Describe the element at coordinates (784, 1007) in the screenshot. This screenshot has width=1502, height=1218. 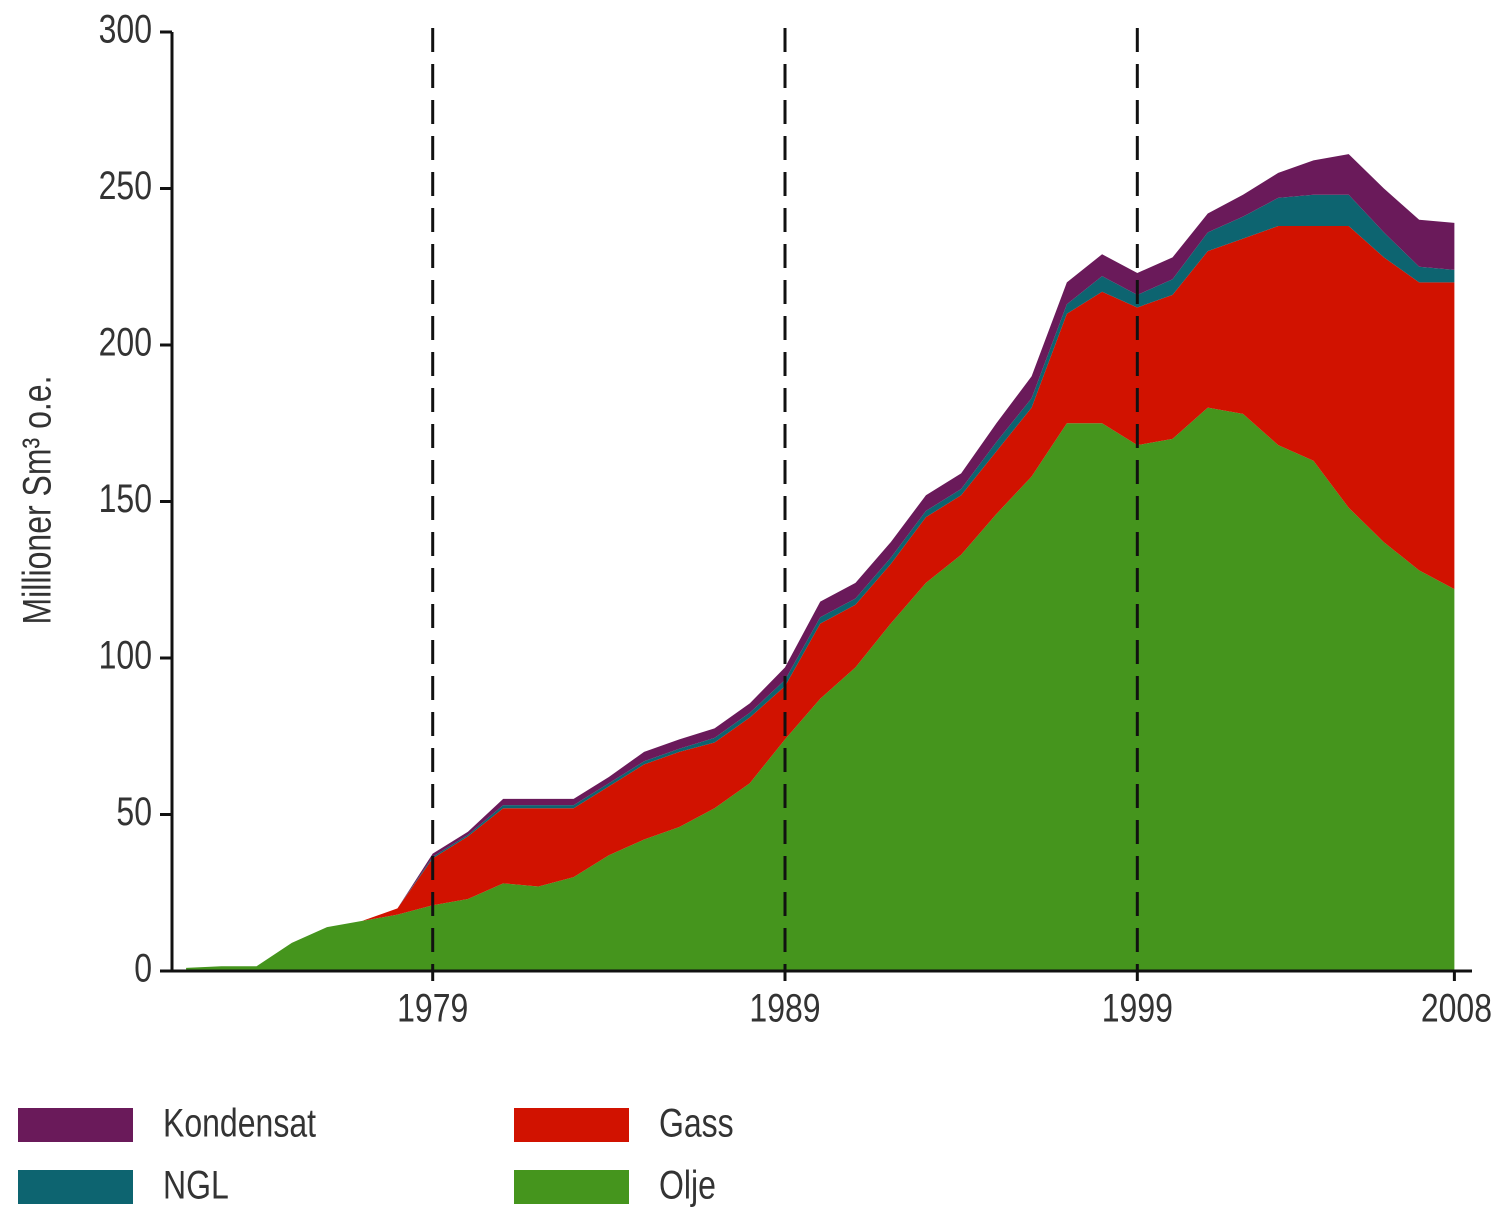
I see `x-tick-label: 1989` at that location.